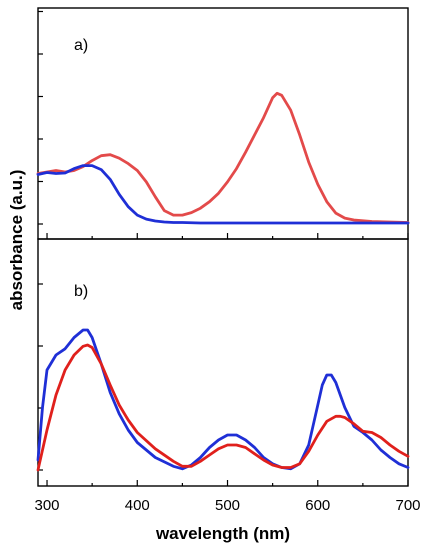 This screenshot has height=550, width=428. Describe the element at coordinates (222, 533) in the screenshot. I see `x-axis-label: wavelength (nm)` at that location.